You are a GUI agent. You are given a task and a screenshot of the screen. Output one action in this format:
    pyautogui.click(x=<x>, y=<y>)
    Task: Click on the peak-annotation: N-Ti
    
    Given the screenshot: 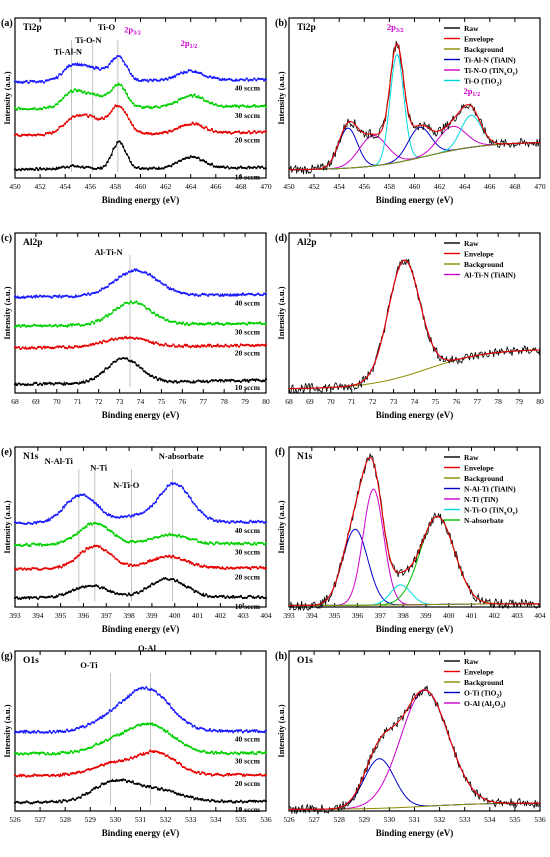 What is the action you would take?
    pyautogui.click(x=98, y=467)
    